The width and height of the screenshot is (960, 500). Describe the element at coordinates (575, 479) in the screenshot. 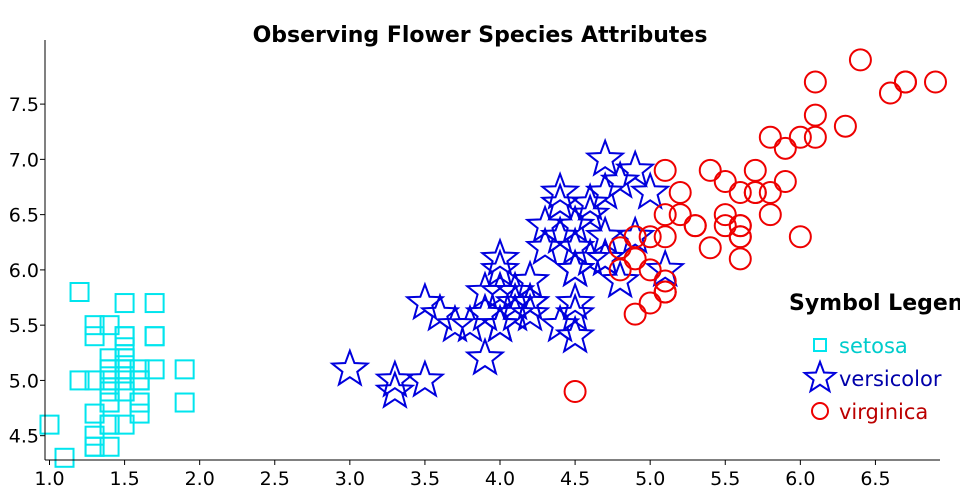

I see `x-tick-label: 4.5` at that location.